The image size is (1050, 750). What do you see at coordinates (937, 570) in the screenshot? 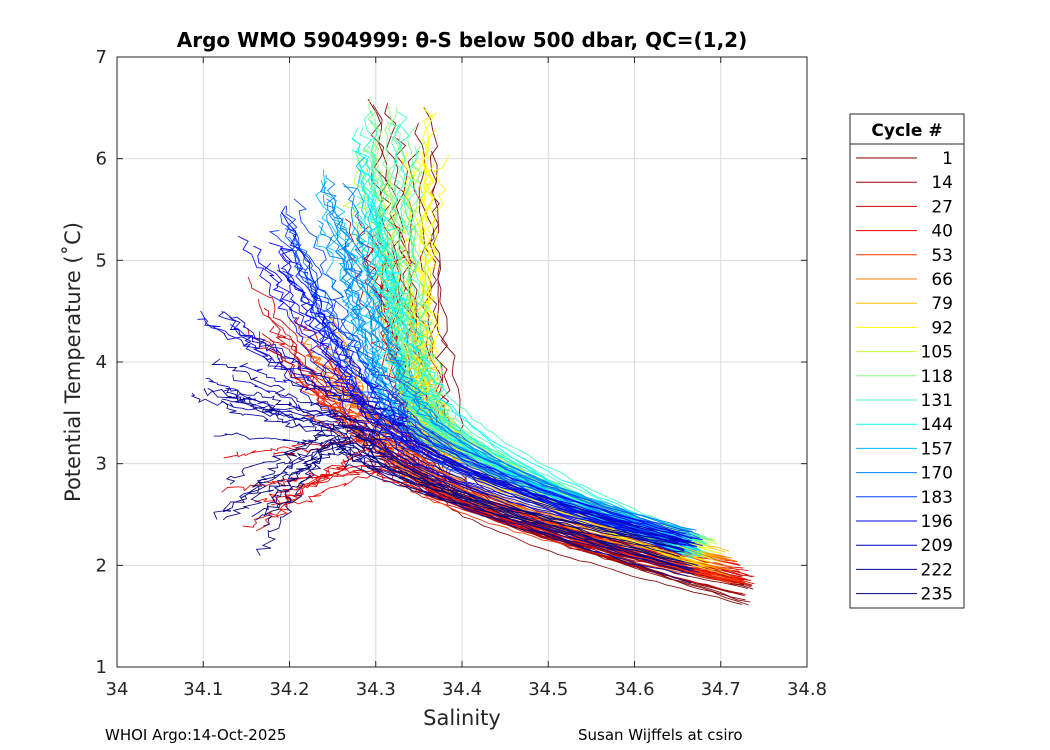
I see `legend-label: 222` at bounding box center [937, 570].